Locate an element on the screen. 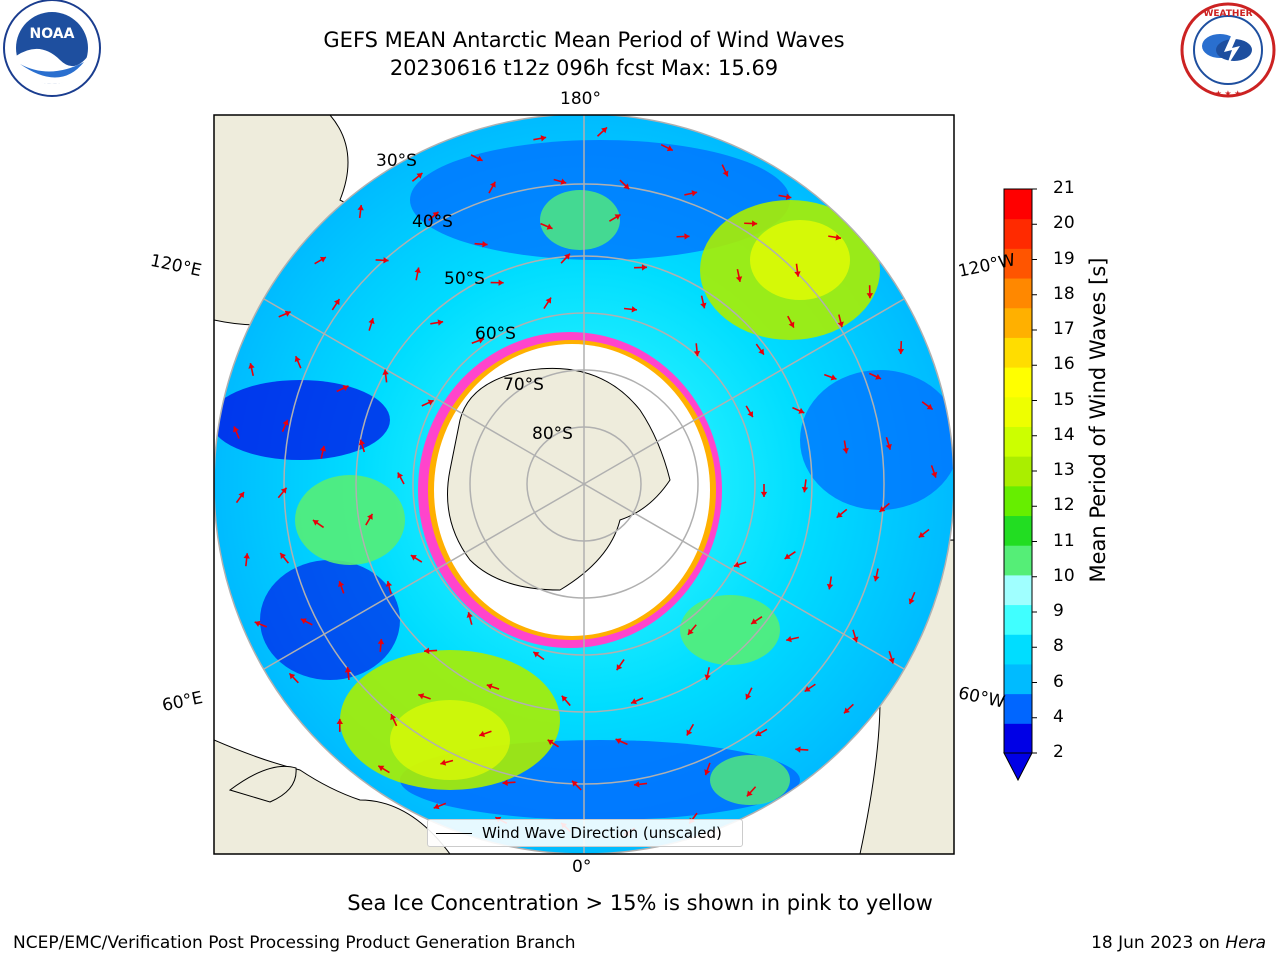  colorbar-extend-triangle is located at coordinates (1018, 767).